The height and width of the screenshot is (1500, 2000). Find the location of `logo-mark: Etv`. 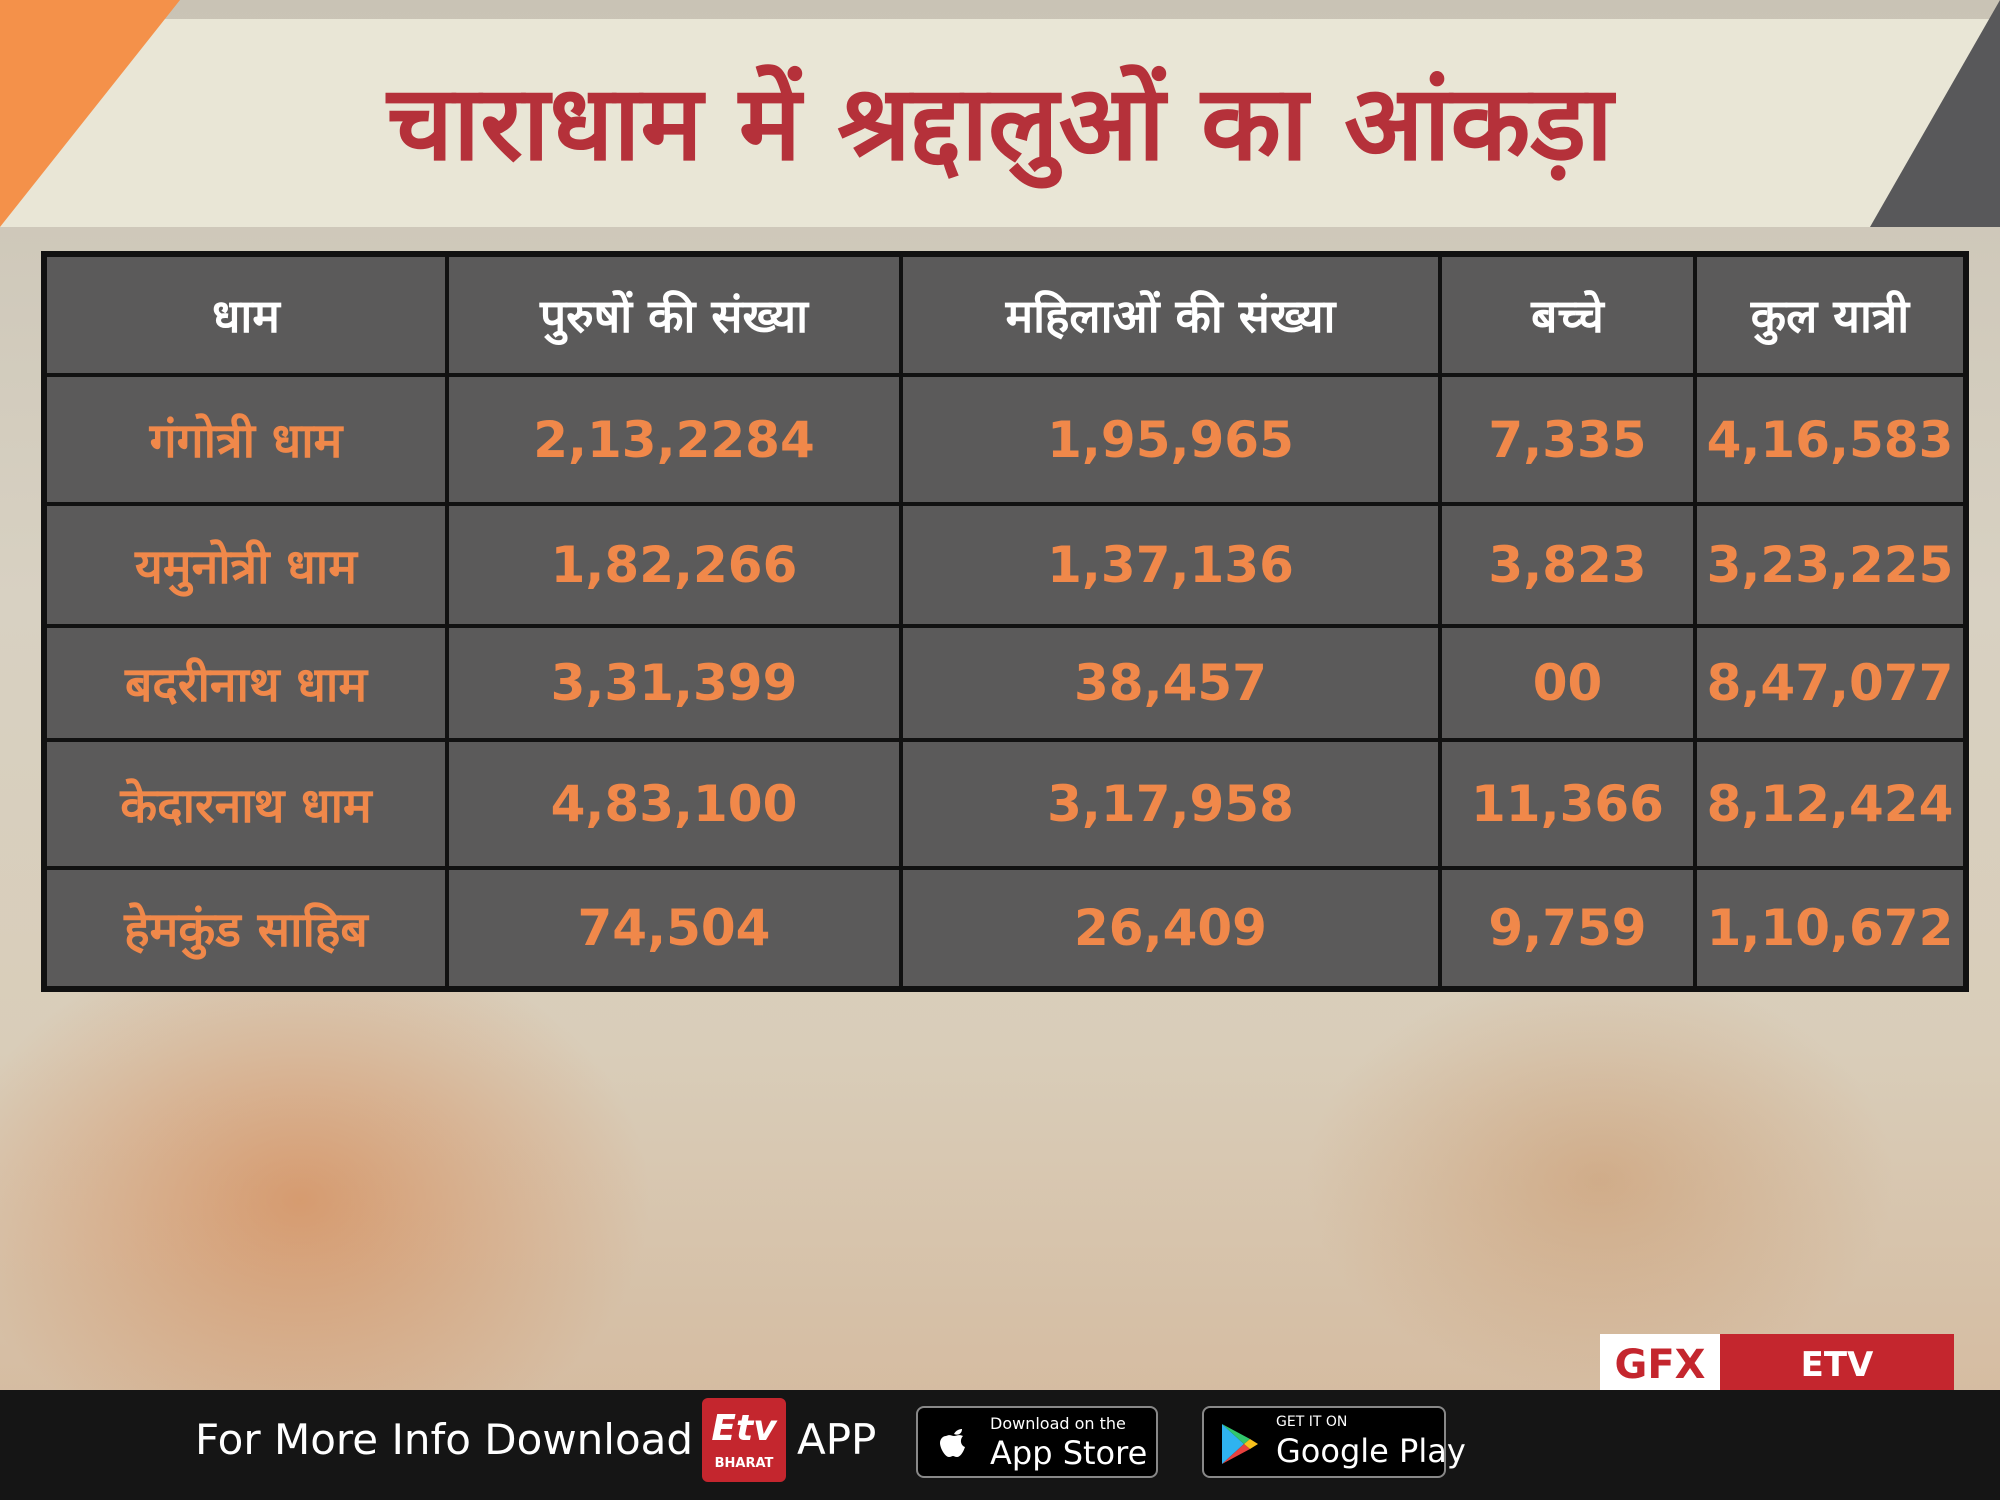

logo-mark: Etv is located at coordinates (744, 1428).